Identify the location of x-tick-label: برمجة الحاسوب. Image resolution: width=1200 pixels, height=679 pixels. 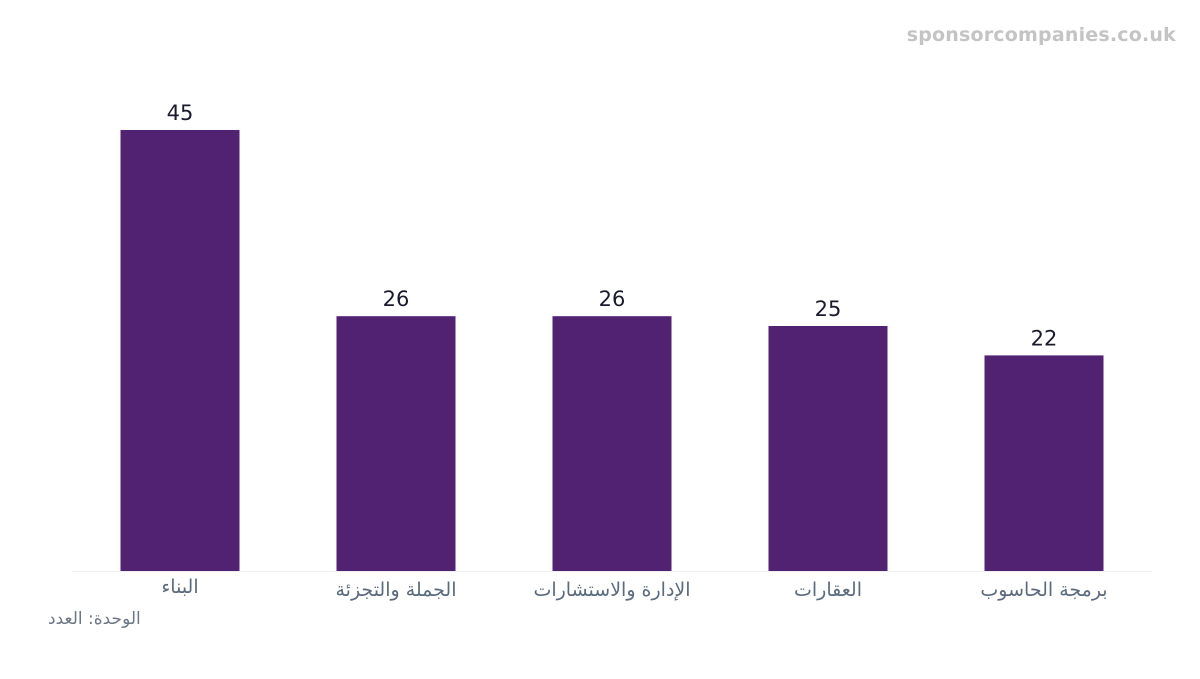
(1043, 590).